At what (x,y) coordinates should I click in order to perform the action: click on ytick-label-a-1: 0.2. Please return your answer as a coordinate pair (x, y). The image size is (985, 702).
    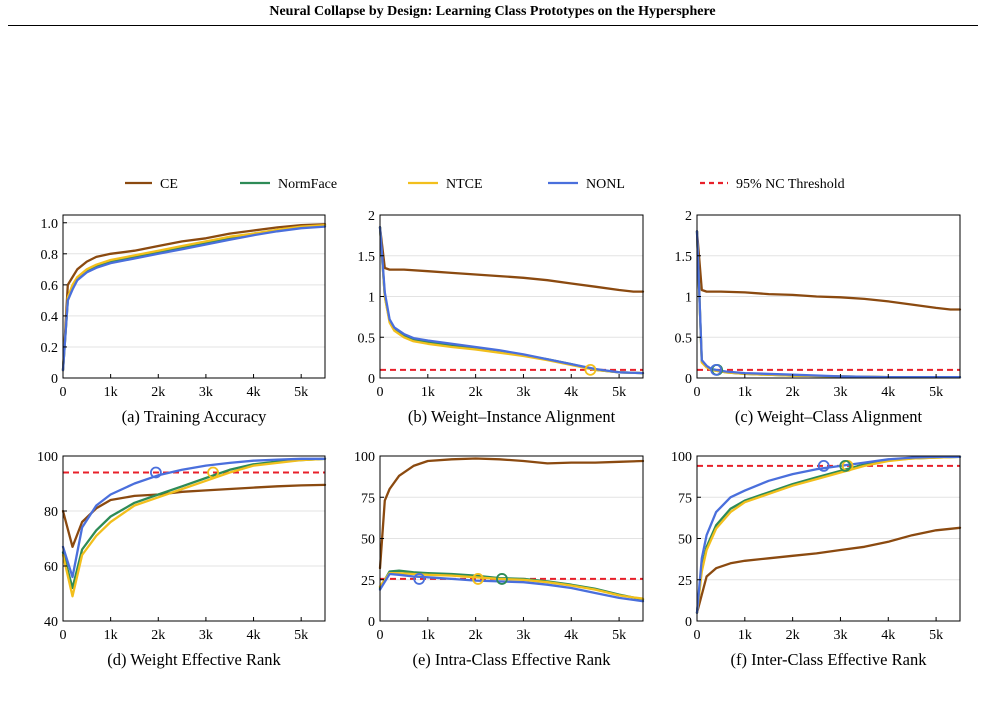
    Looking at the image, I should click on (50, 348).